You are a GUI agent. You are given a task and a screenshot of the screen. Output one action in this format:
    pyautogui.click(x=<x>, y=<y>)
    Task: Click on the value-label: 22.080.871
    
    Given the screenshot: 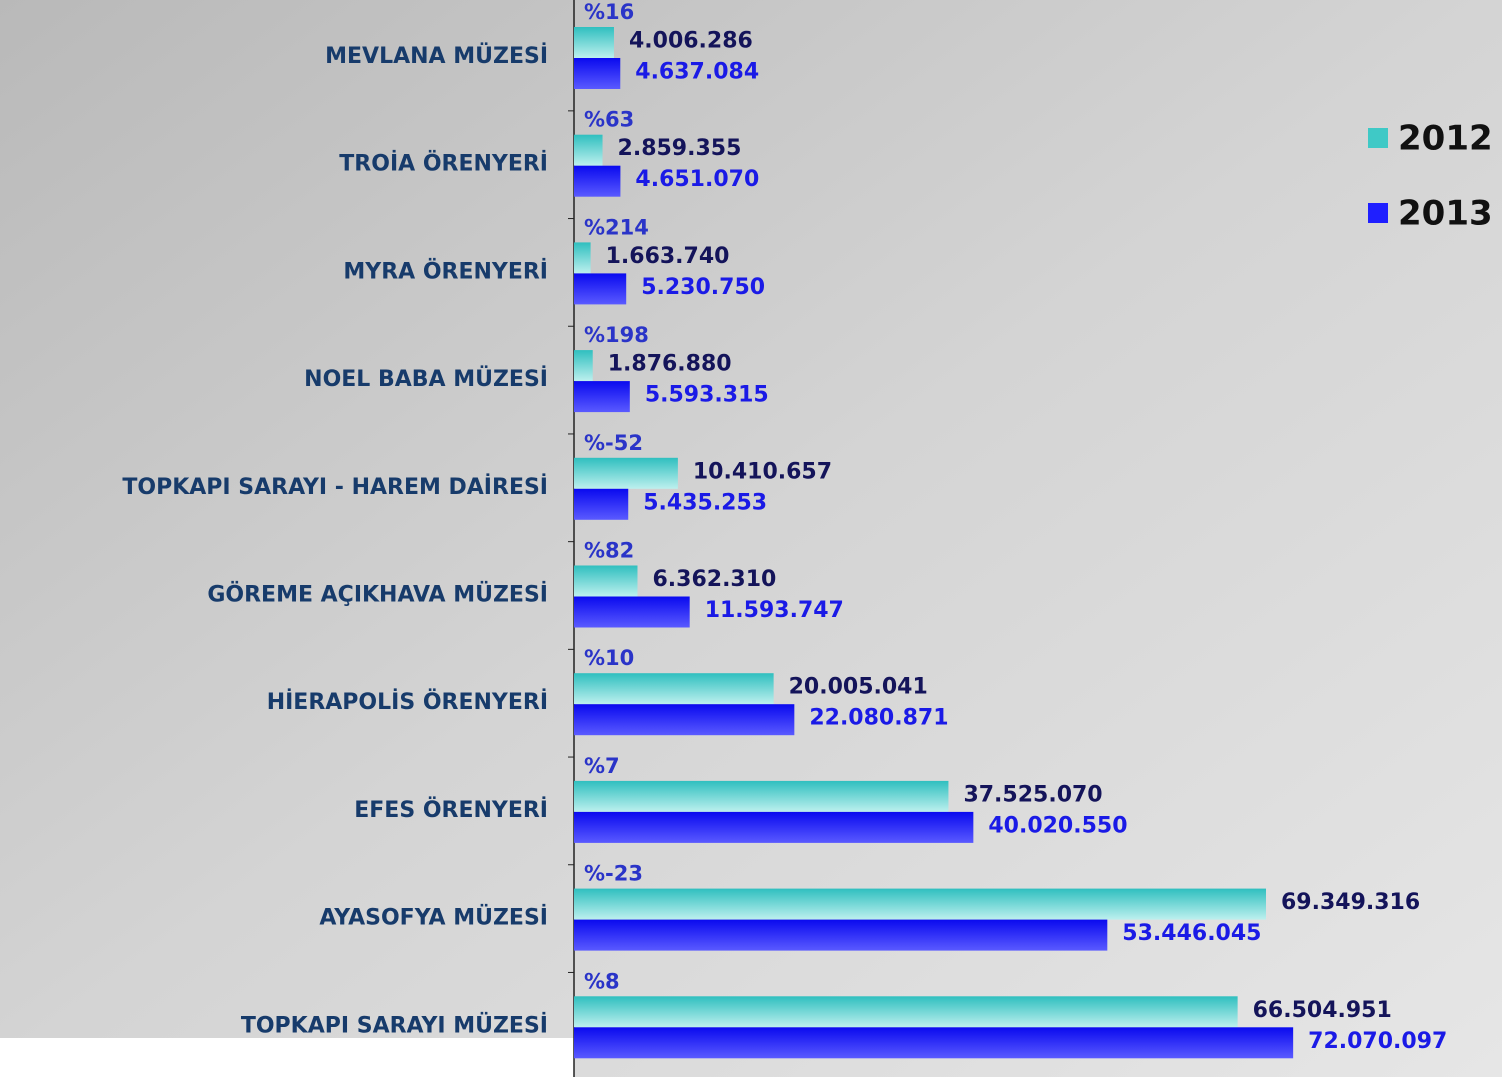 What is the action you would take?
    pyautogui.click(x=878, y=718)
    